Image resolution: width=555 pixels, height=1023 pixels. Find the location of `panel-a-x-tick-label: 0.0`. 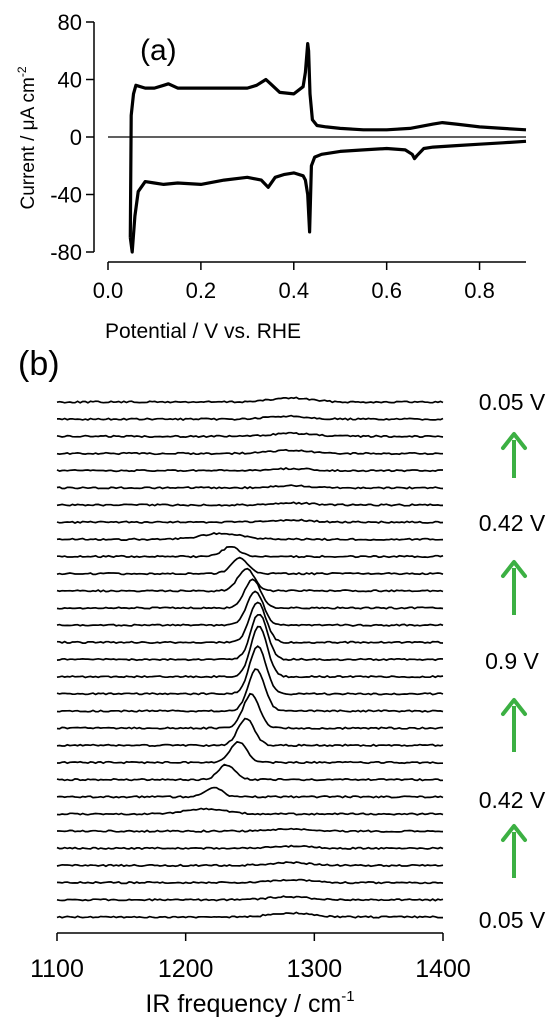

panel-a-x-tick-label: 0.0 is located at coordinates (108, 290).